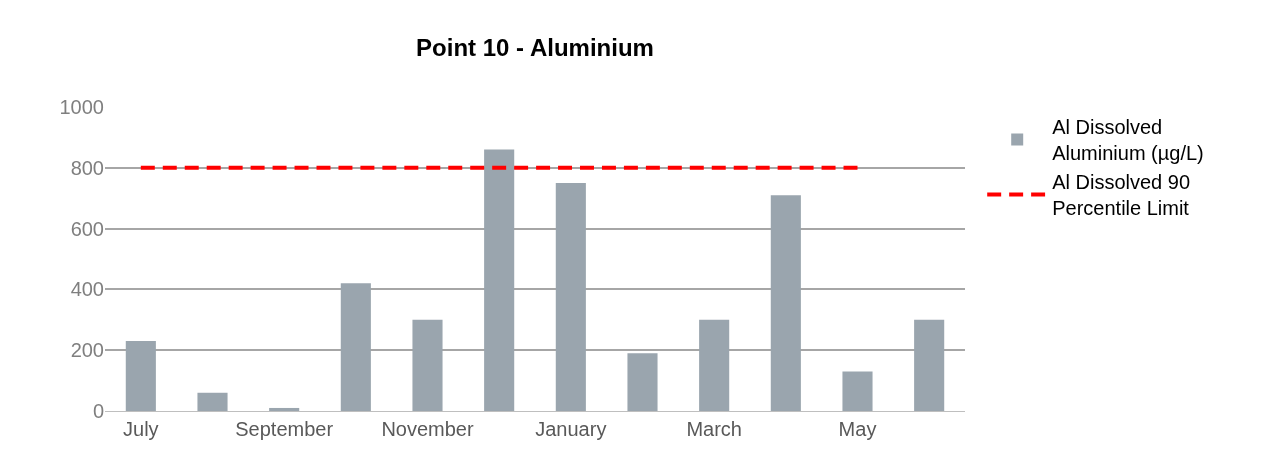 Image resolution: width=1278 pixels, height=475 pixels. What do you see at coordinates (98, 411) in the screenshot?
I see `y-tick-label: 0` at bounding box center [98, 411].